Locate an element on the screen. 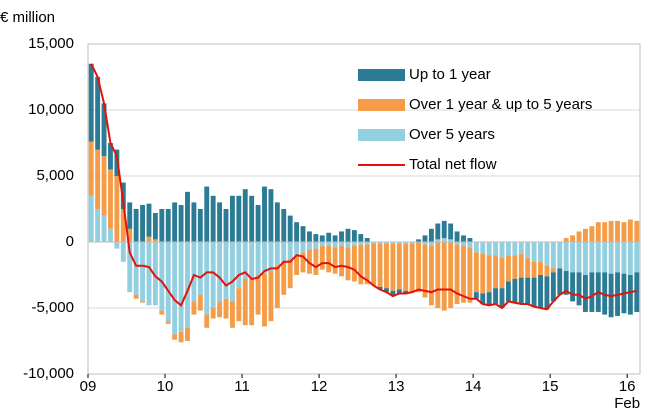  legend-label: Over 1 year & up to 5 years is located at coordinates (500, 104).